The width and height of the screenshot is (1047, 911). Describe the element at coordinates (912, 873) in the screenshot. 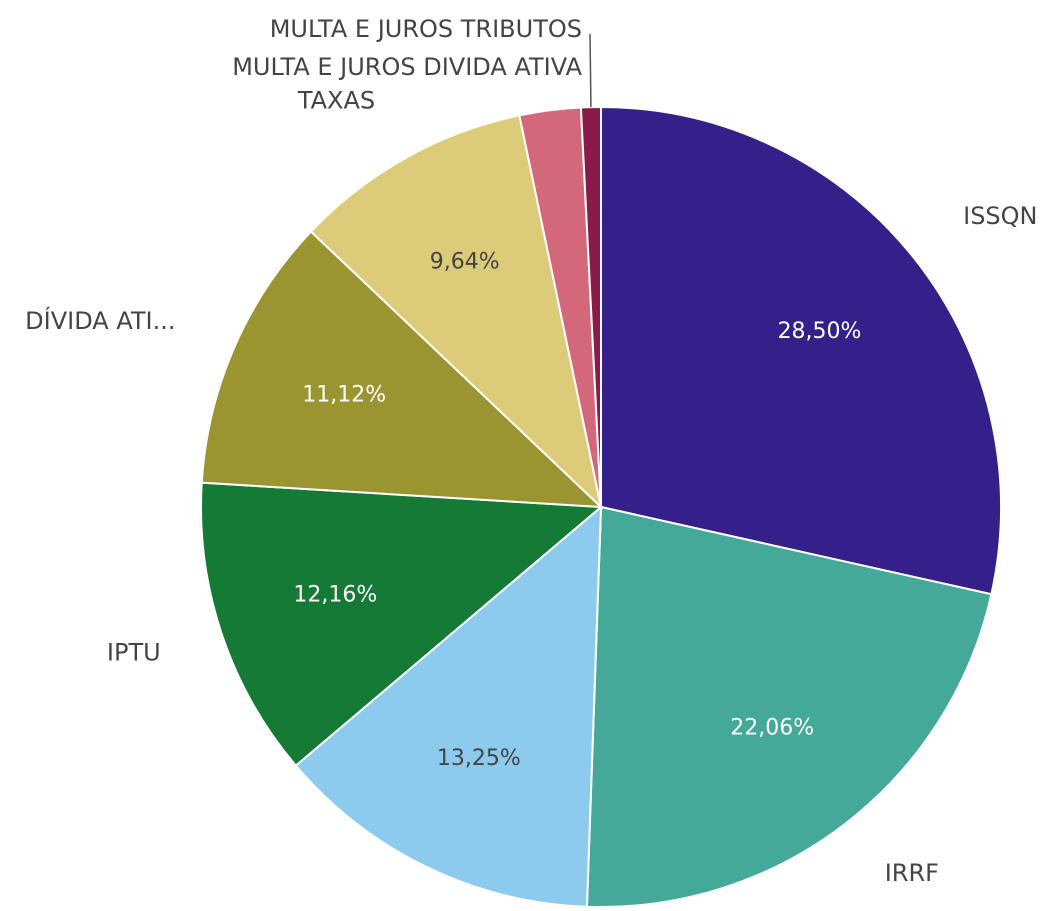

I see `category-label: IRRF` at that location.